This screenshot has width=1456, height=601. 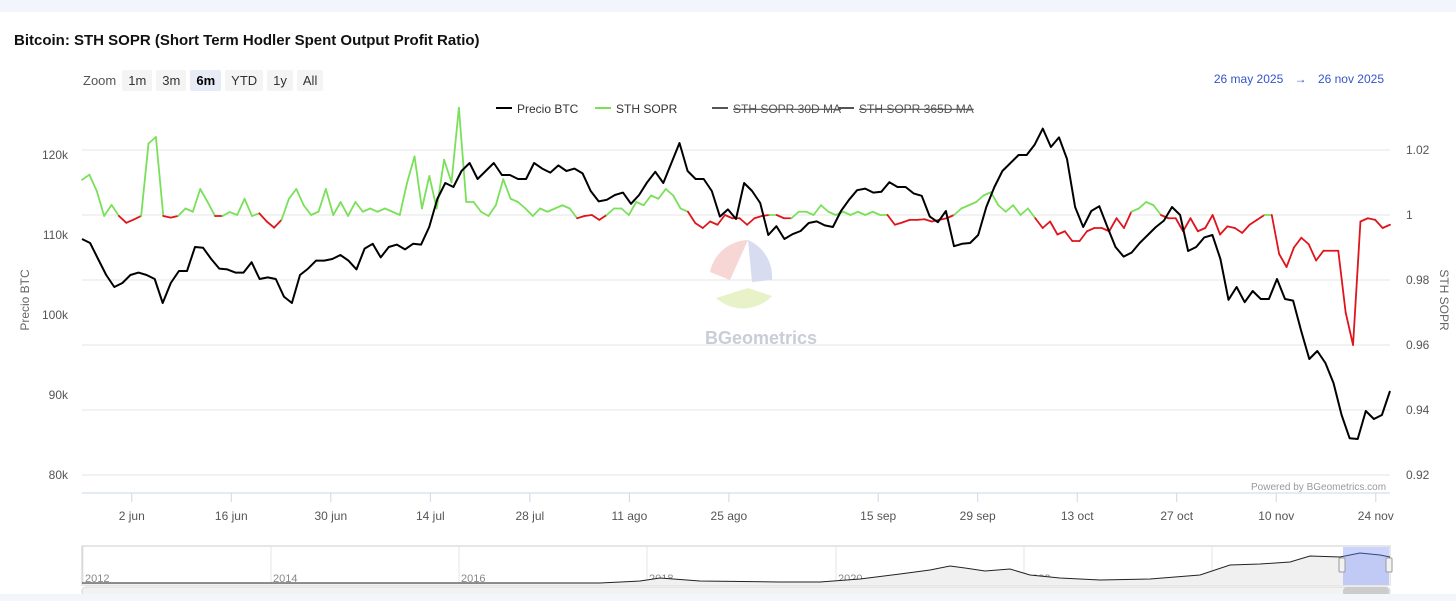 I want to click on y-right-tick-label: 1, so click(x=1409, y=215).